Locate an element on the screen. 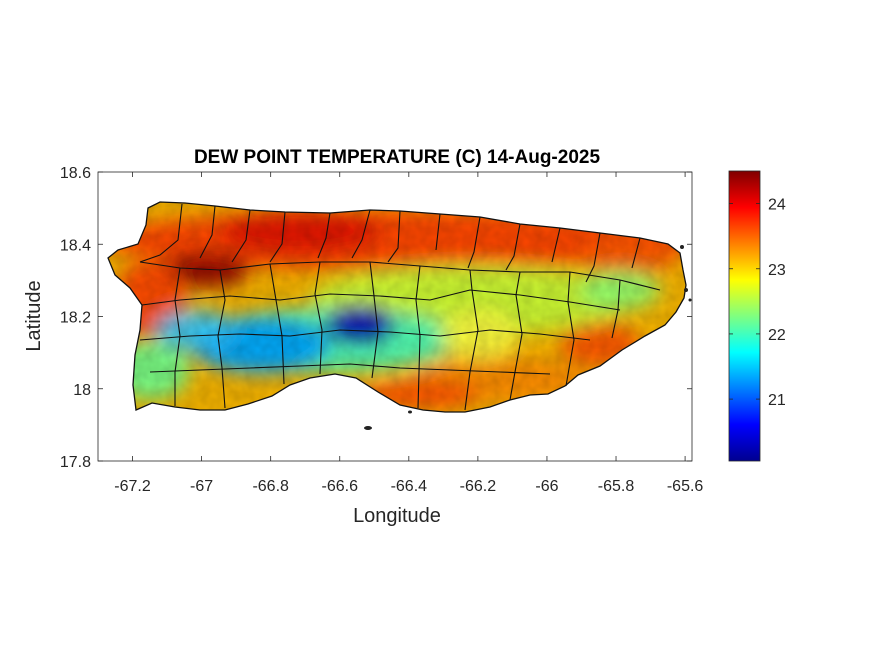  colorbar-tick-label: 24 is located at coordinates (777, 205).